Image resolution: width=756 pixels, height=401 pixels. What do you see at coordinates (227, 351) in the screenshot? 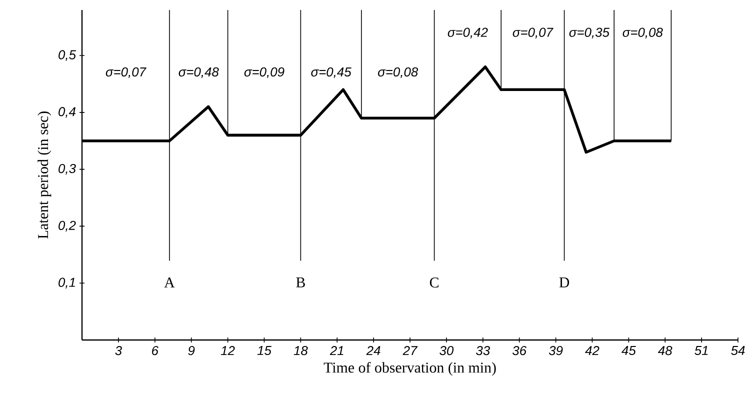
I see `x-tick-label: 12` at bounding box center [227, 351].